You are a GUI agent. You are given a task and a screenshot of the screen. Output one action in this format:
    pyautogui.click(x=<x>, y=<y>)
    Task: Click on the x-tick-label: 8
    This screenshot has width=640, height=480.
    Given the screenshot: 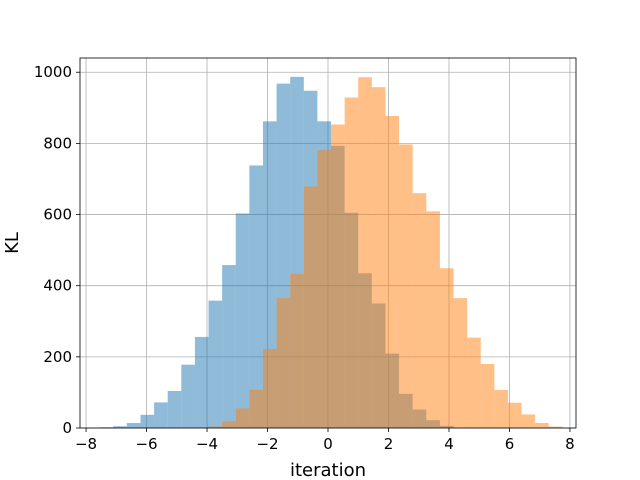 What is the action you would take?
    pyautogui.click(x=570, y=444)
    